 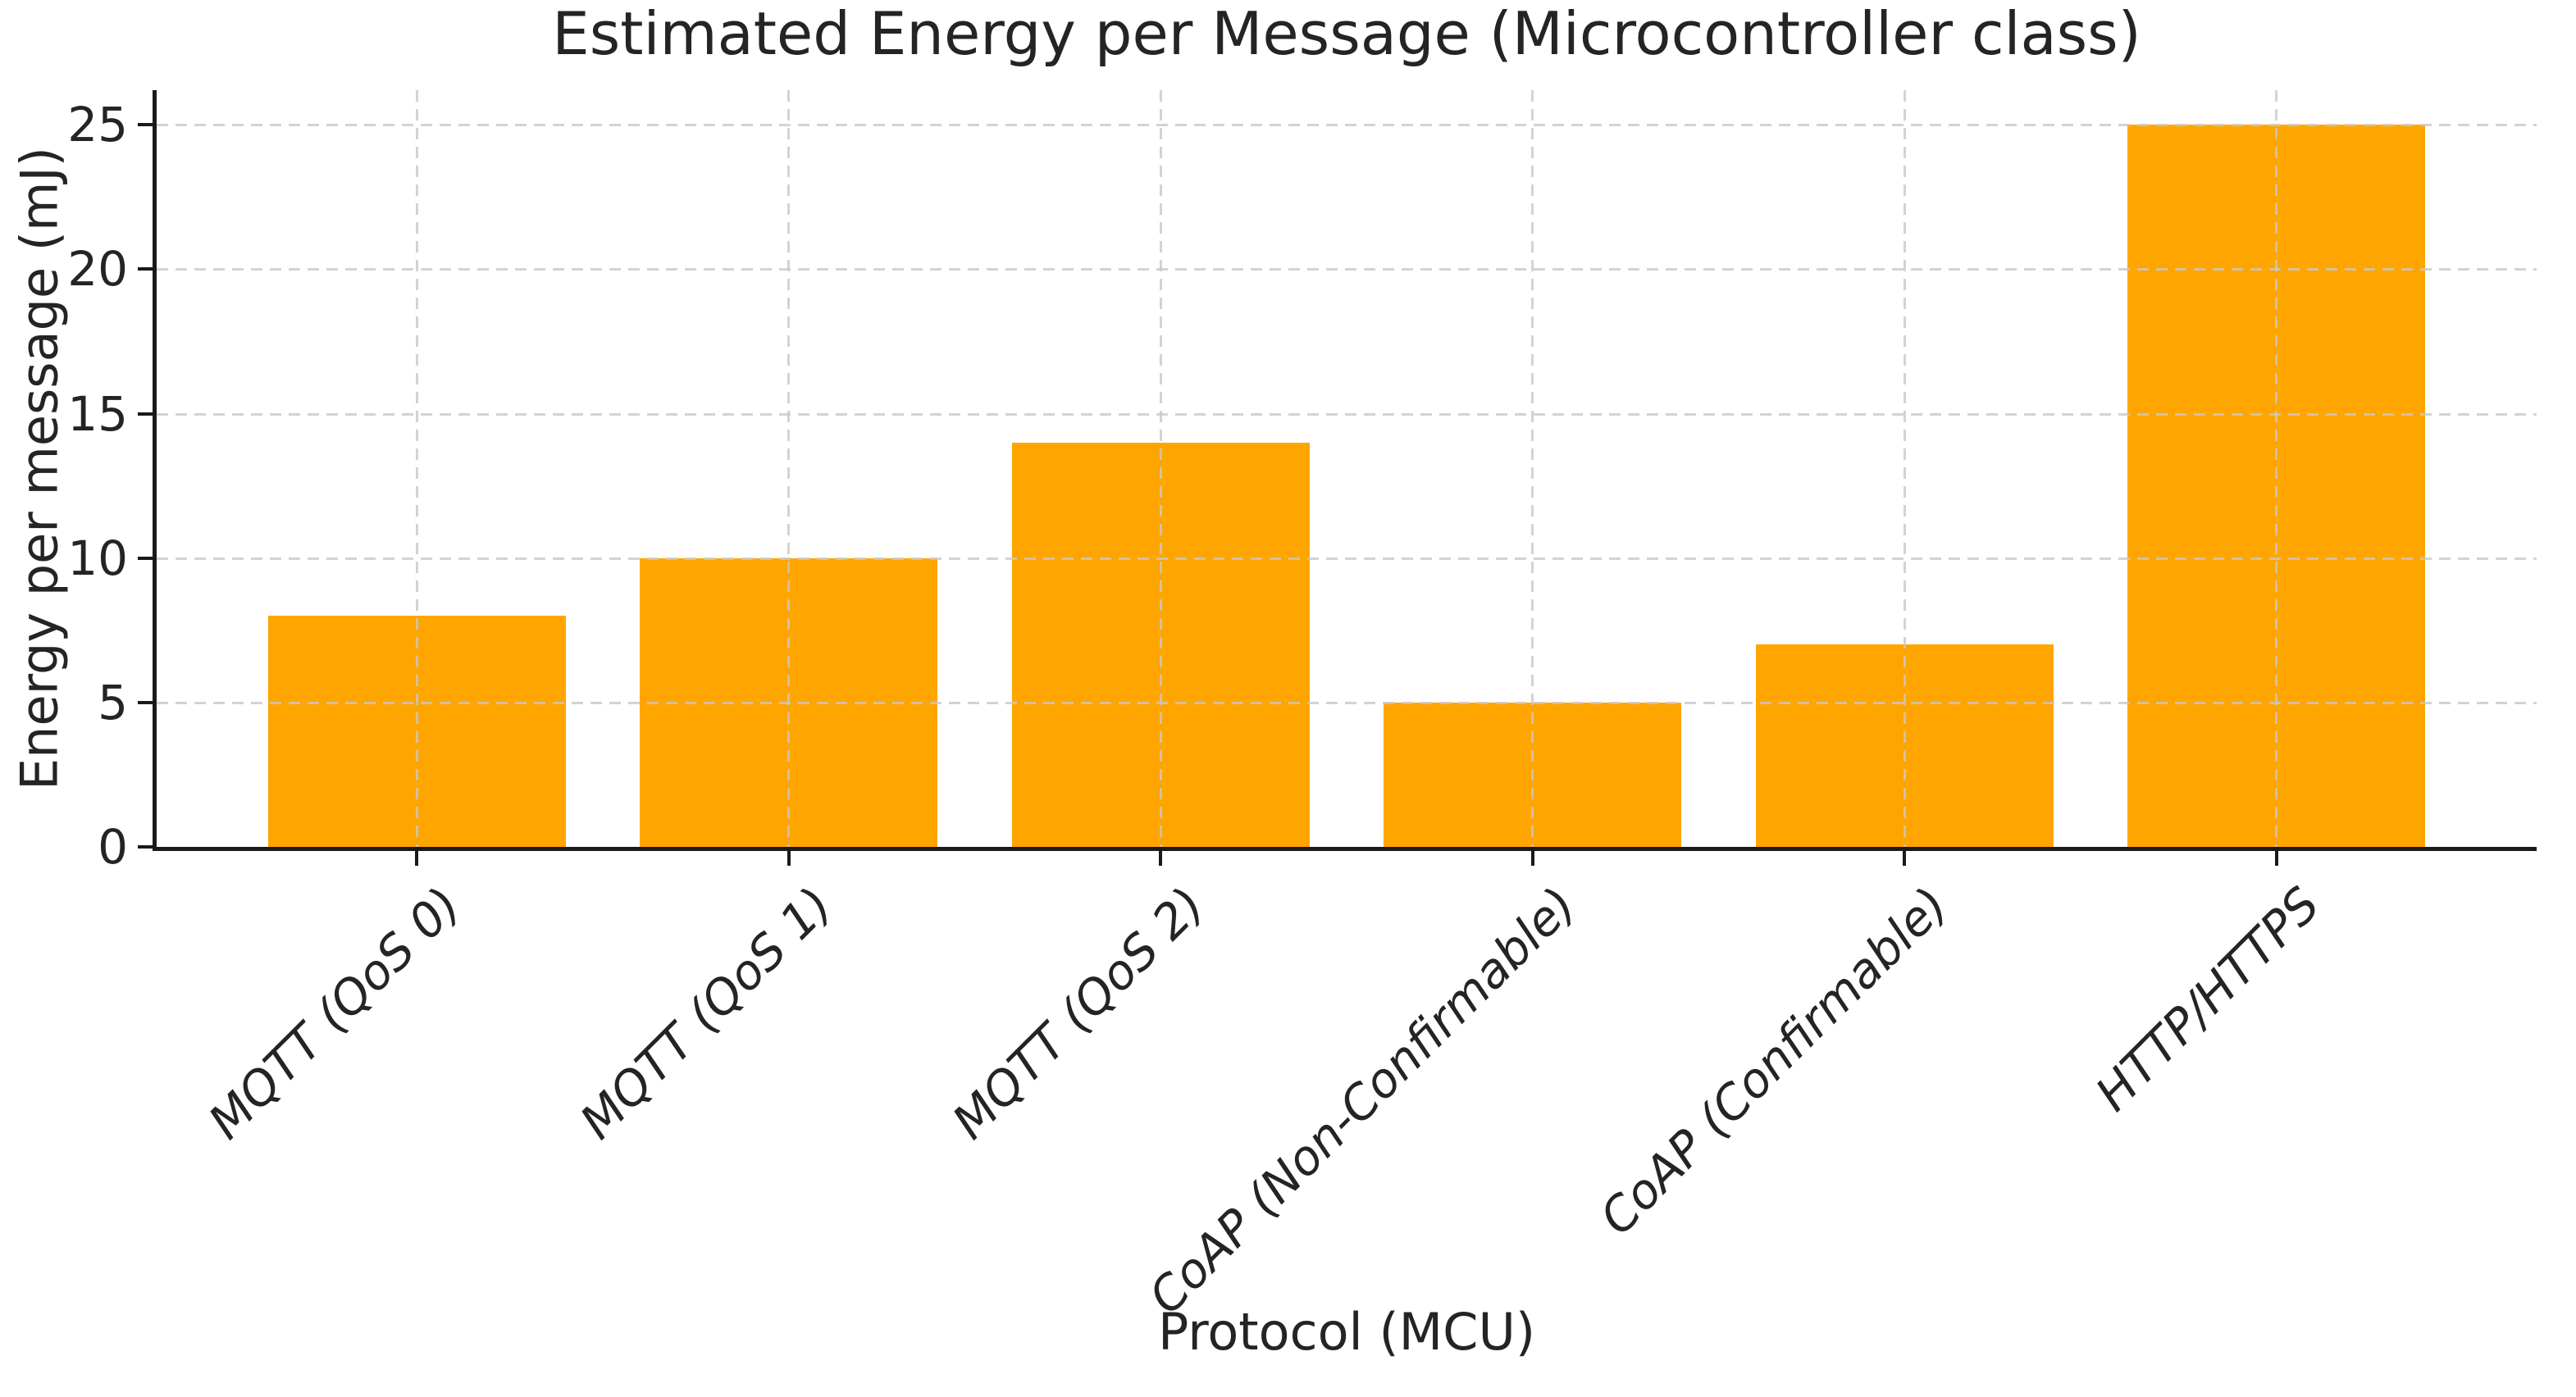 What do you see at coordinates (1362, 1101) in the screenshot?
I see `x-tick-label: CoAP (Non-Confirmable)` at bounding box center [1362, 1101].